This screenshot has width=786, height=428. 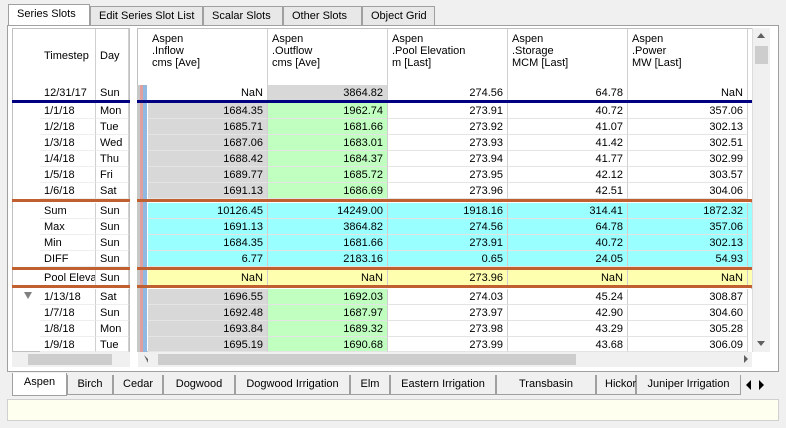 What do you see at coordinates (568, 64) in the screenshot?
I see `column-header: MCM [Last]` at bounding box center [568, 64].